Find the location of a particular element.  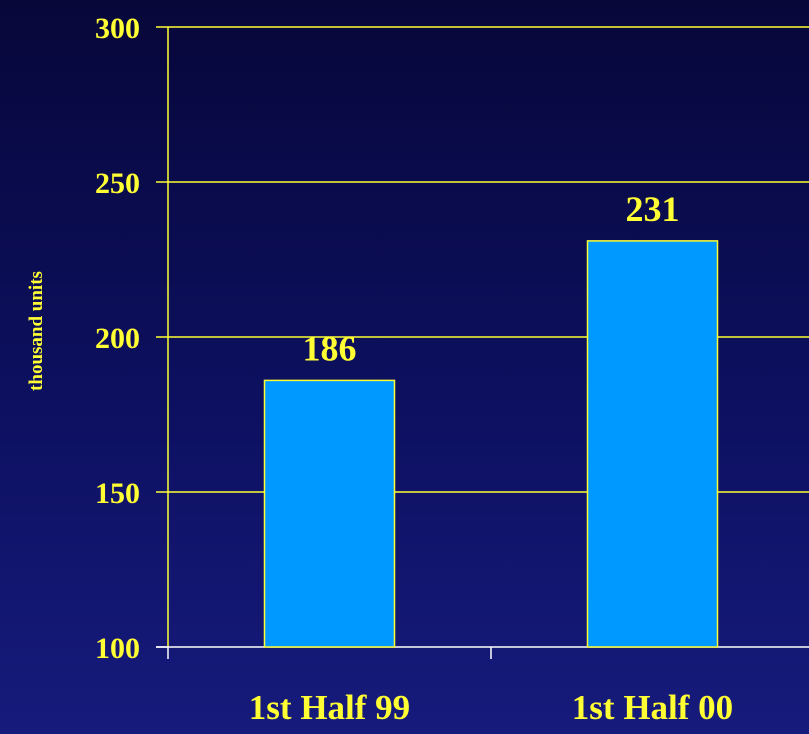

y-tick-label: 300 is located at coordinates (117, 28).